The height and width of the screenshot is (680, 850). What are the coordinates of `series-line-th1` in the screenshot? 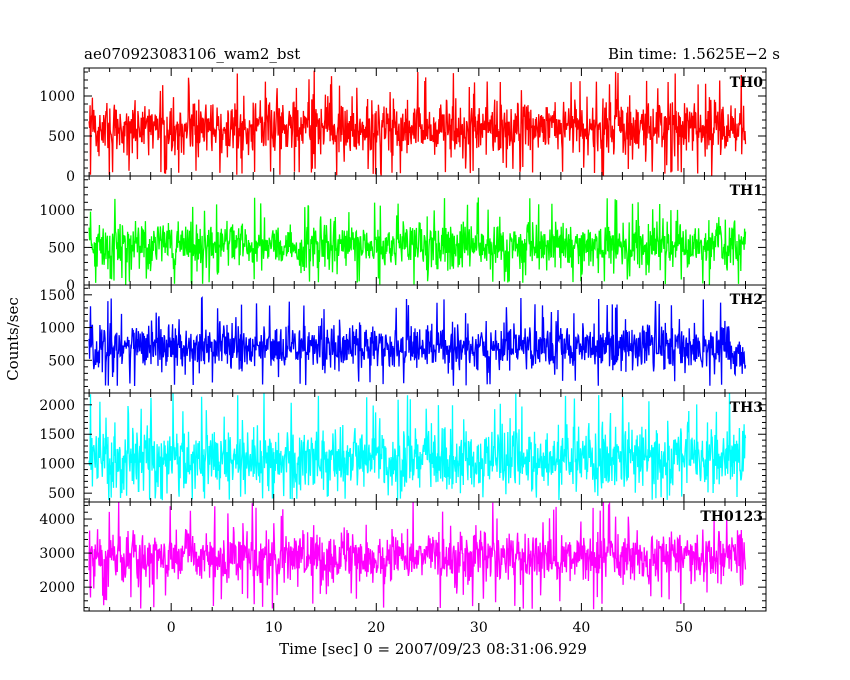 It's located at (417, 241).